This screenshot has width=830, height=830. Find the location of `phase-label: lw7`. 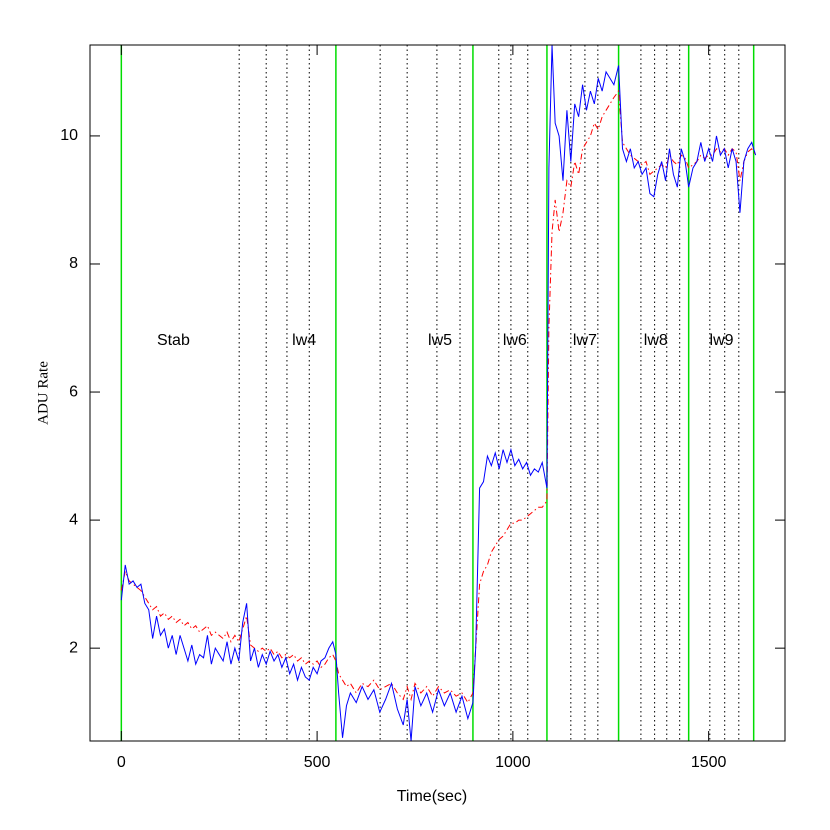

phase-label: lw7 is located at coordinates (585, 340).